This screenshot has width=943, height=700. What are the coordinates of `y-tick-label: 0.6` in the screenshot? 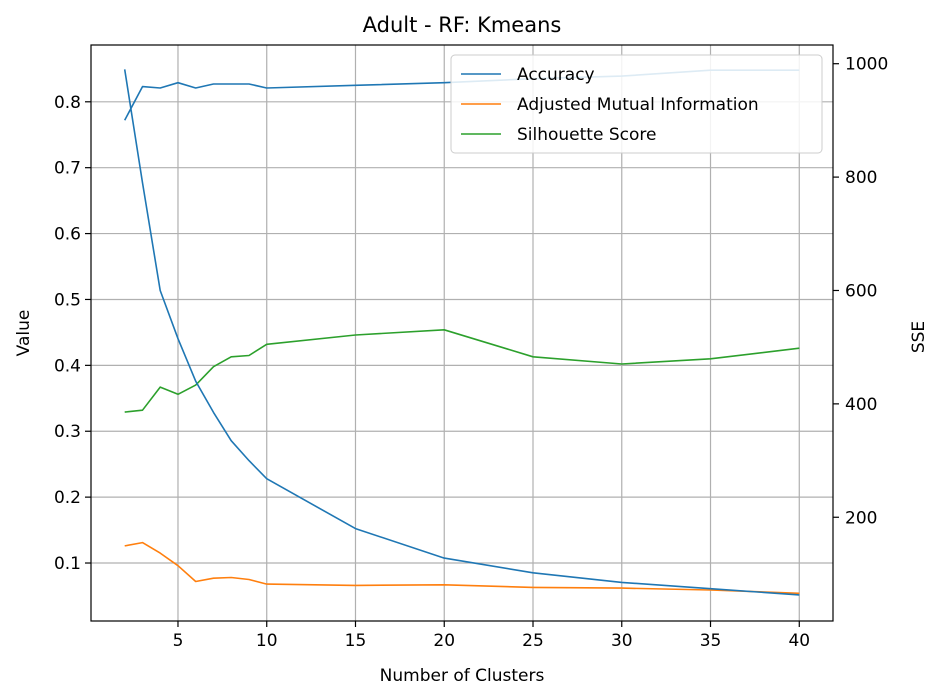 It's located at (67, 235).